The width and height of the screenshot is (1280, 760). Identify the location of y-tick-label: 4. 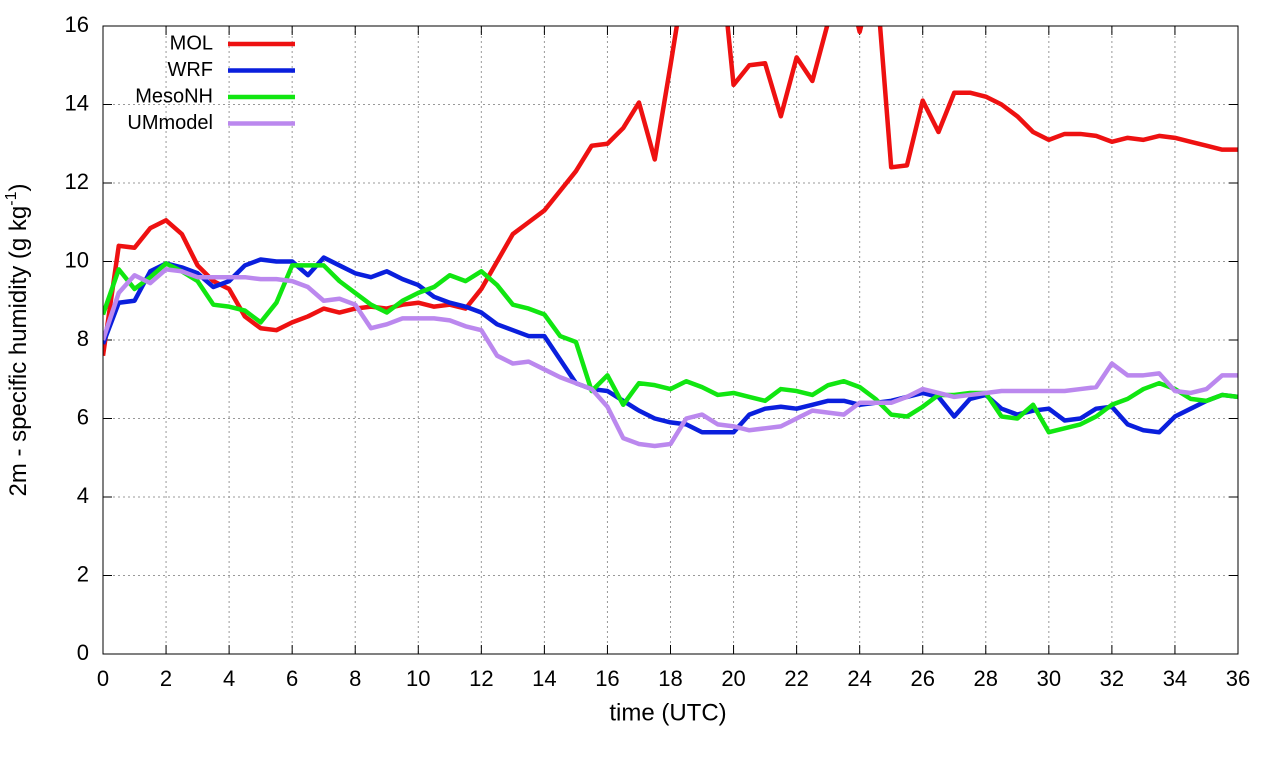
(83, 495).